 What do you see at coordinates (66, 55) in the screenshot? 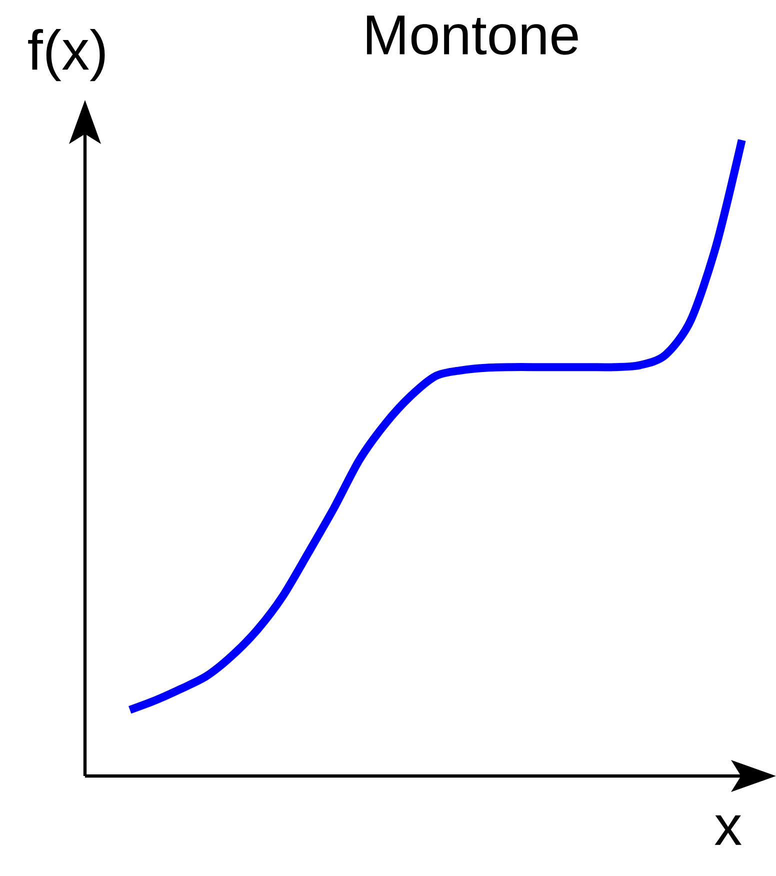
I see `y-axis-title: f(x)` at bounding box center [66, 55].